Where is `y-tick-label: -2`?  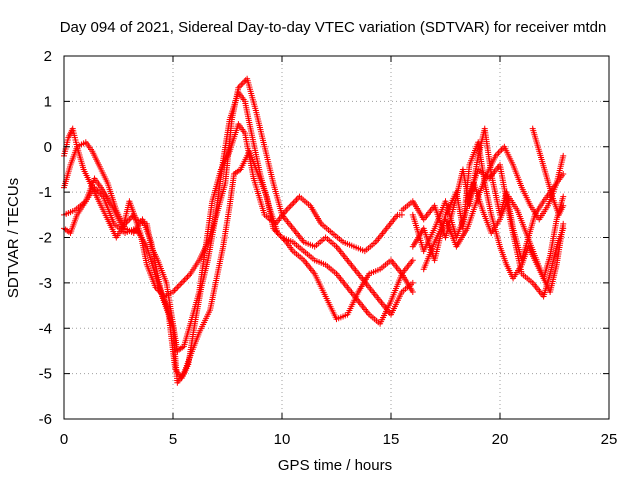
y-tick-label: -2 is located at coordinates (45, 238).